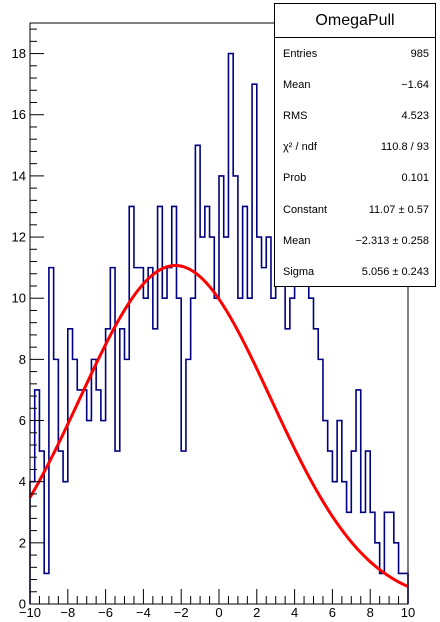 This screenshot has width=440, height=622. I want to click on y-tick-label: 12, so click(19, 237).